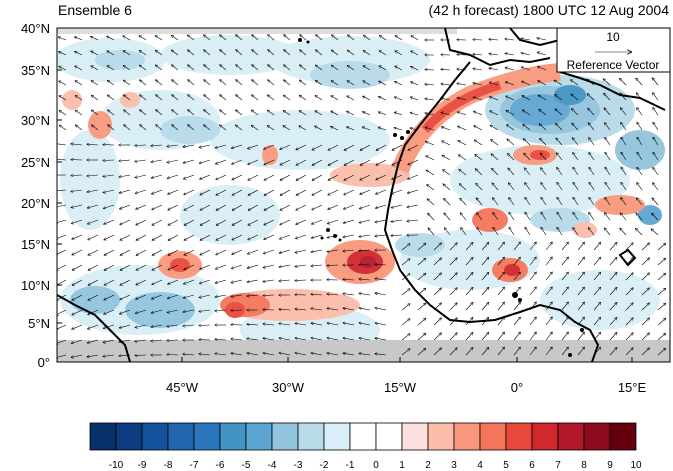  Describe the element at coordinates (35, 162) in the screenshot. I see `lat-label: 25°N` at that location.